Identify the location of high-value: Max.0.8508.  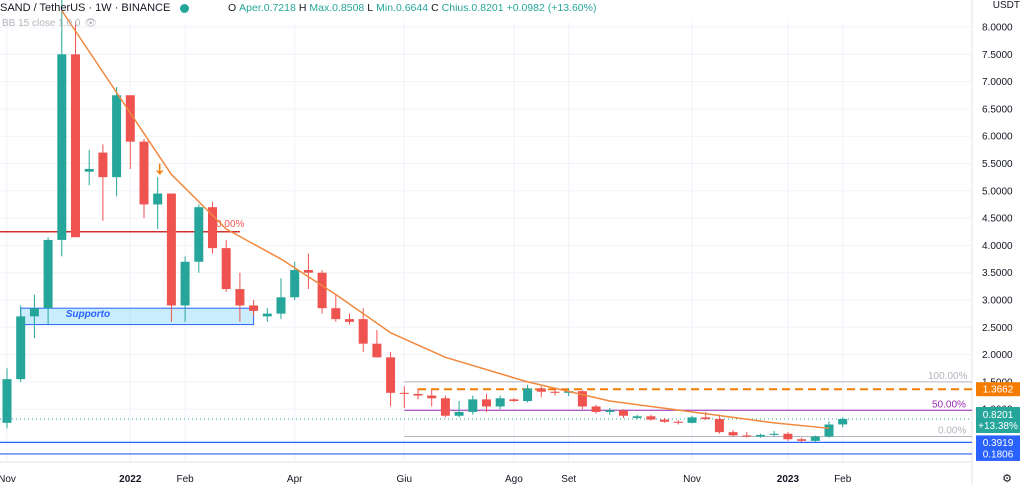
(337, 8).